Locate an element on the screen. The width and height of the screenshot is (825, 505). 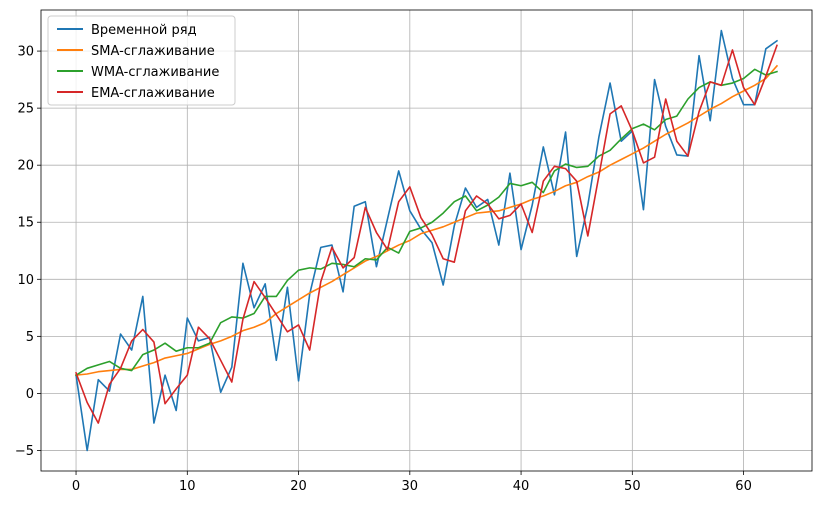
x-tick-label: 20 is located at coordinates (298, 486).